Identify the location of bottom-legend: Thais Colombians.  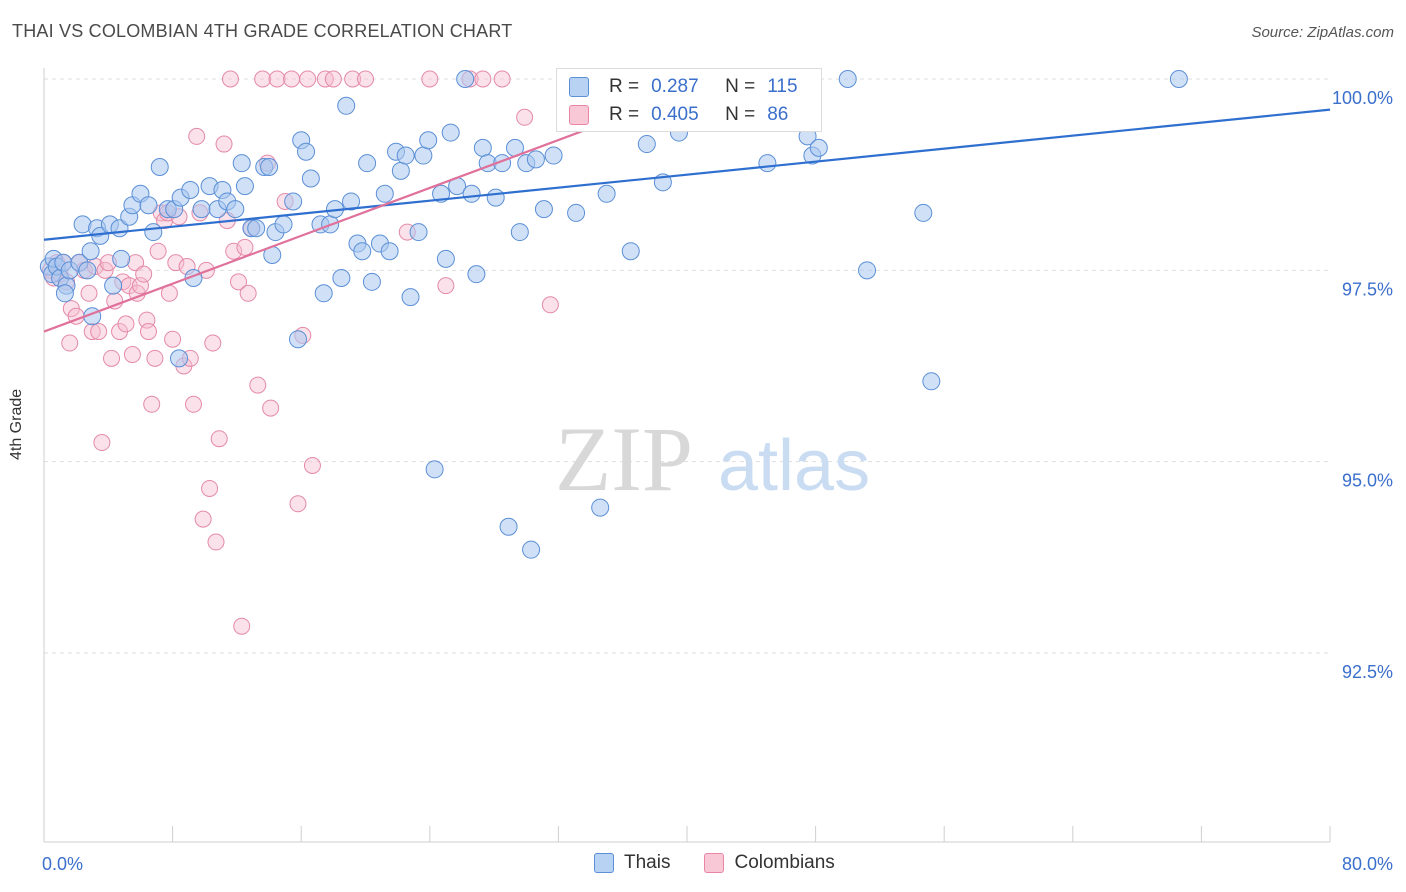
(731, 863).